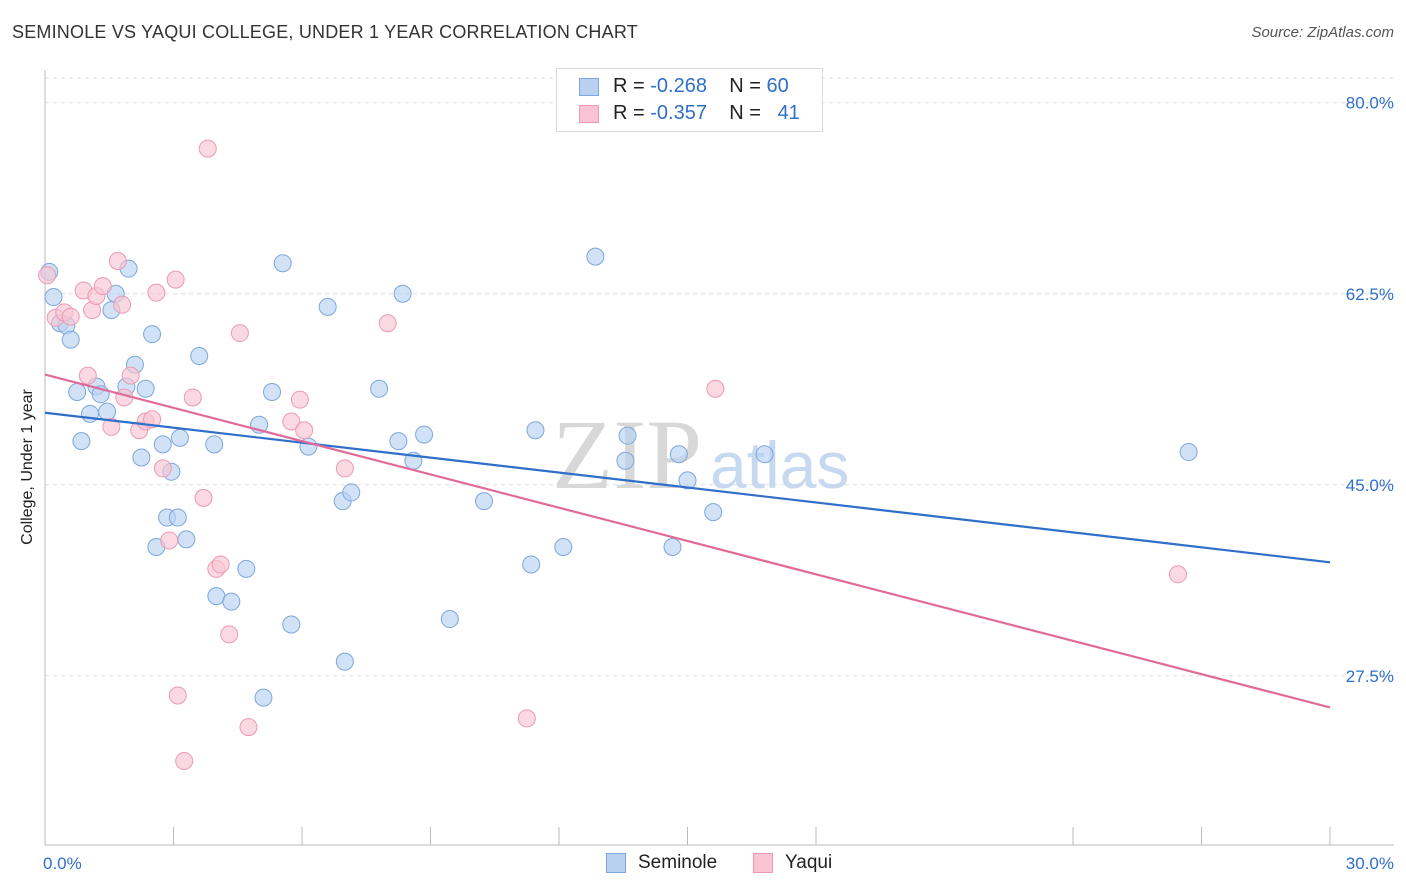  What do you see at coordinates (678, 86) in the screenshot?
I see `legend-seminole-r-value: -0.268` at bounding box center [678, 86].